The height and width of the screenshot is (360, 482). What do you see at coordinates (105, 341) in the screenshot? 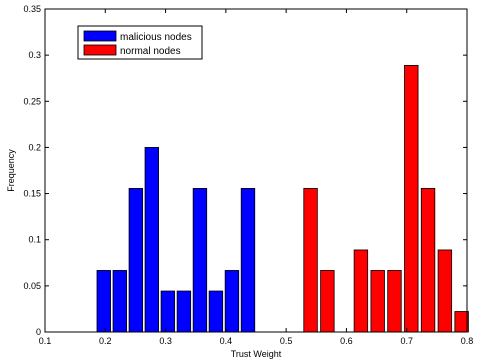
I see `x-tick-label: 0.2` at bounding box center [105, 341].